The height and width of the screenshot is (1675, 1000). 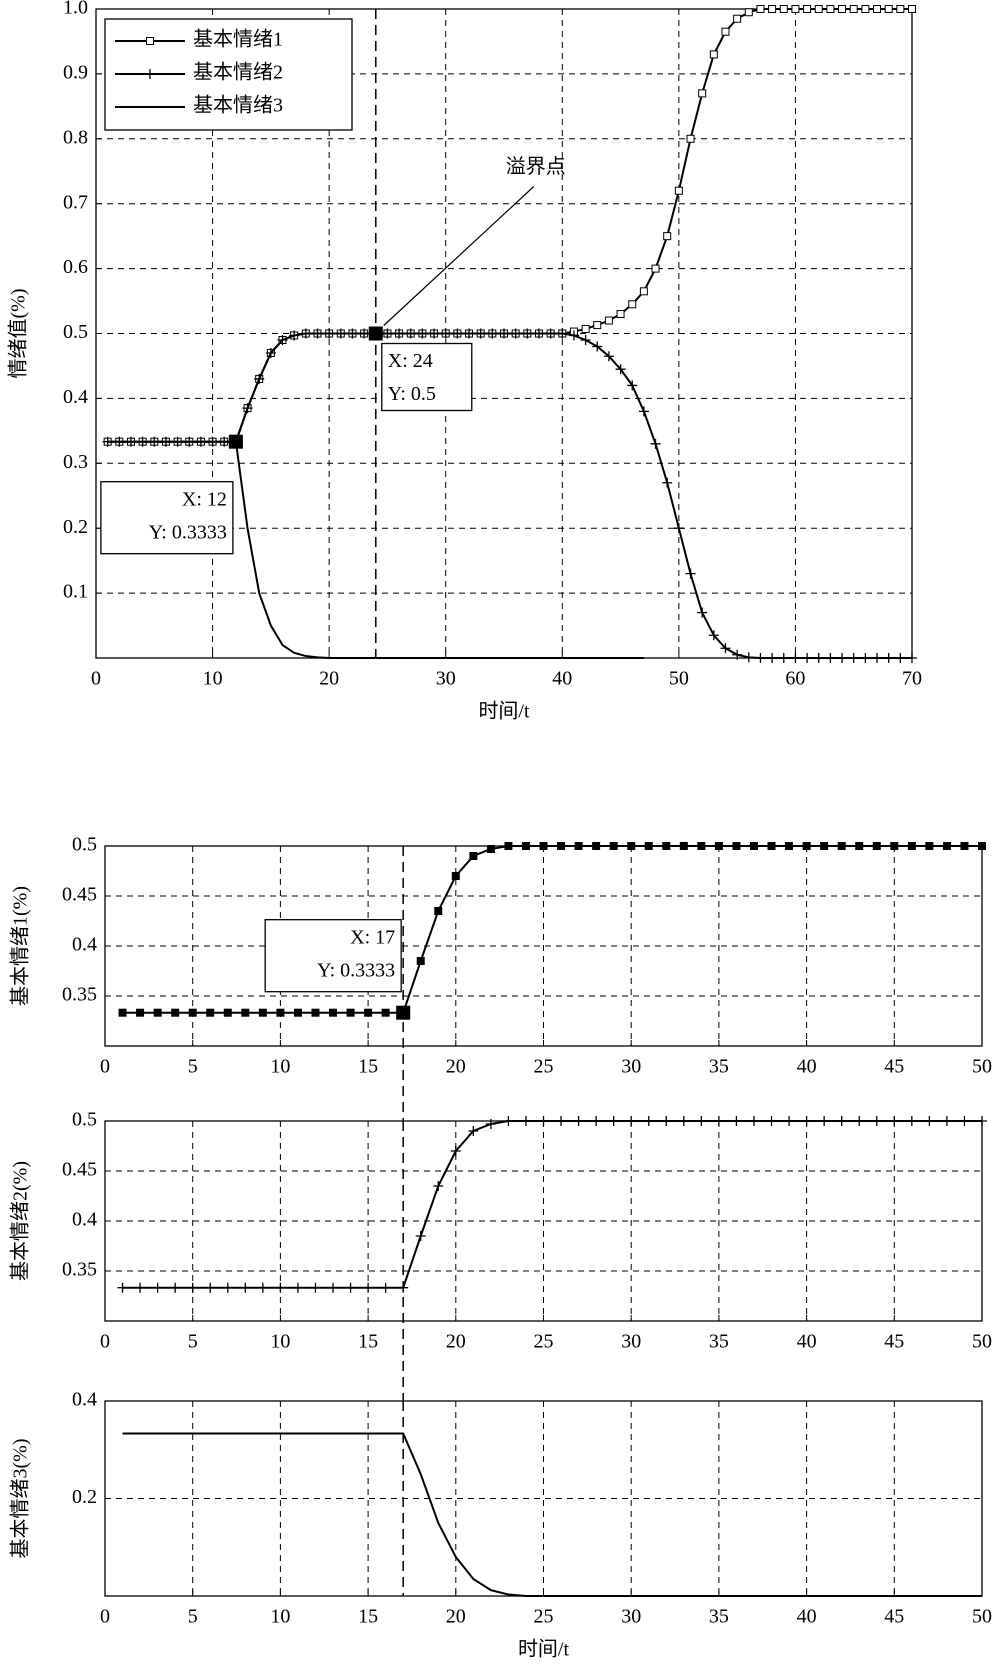 What do you see at coordinates (75, 397) in the screenshot?
I see `y-tick-label: 0.4` at bounding box center [75, 397].